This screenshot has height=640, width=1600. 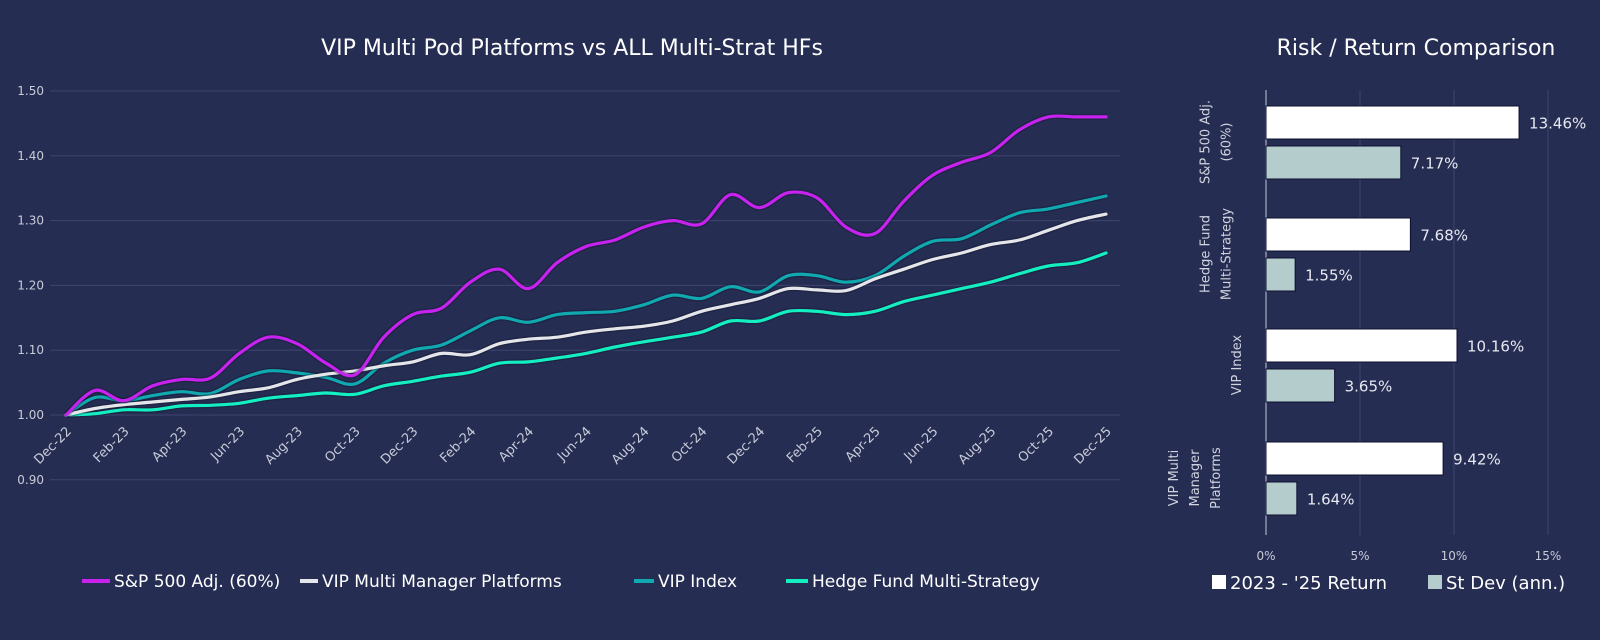 I want to click on legend-item: VIP Multi Manager Platforms, so click(x=431, y=582).